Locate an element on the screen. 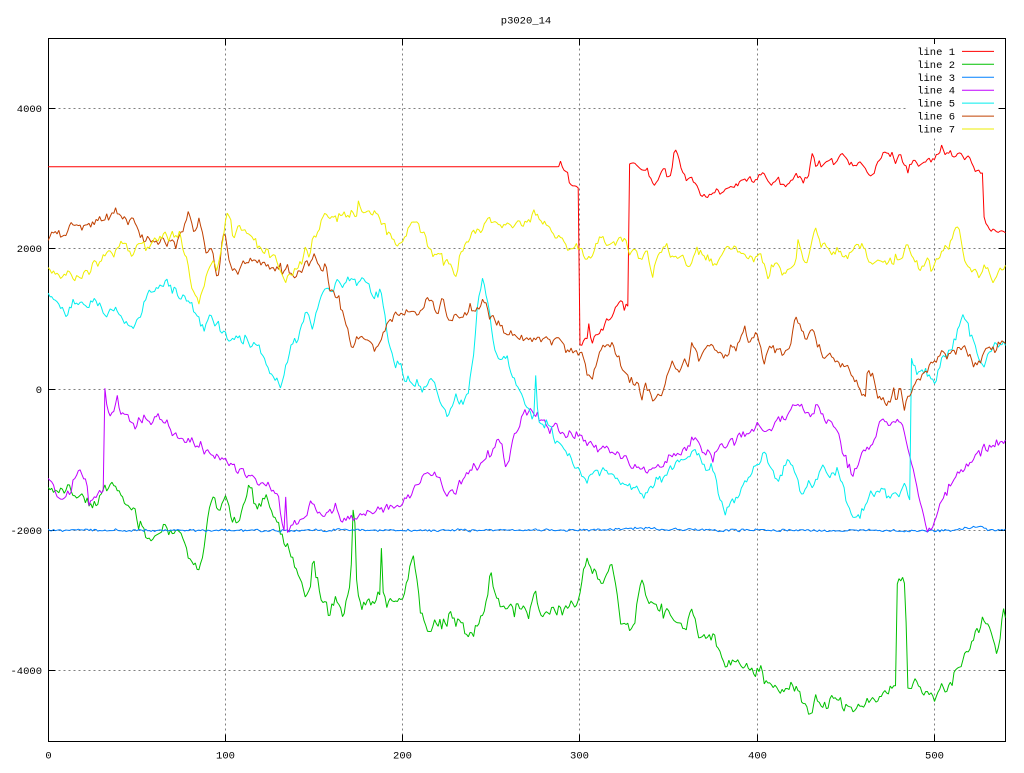 This screenshot has height=773, width=1024. svg-text: 200 is located at coordinates (402, 757).